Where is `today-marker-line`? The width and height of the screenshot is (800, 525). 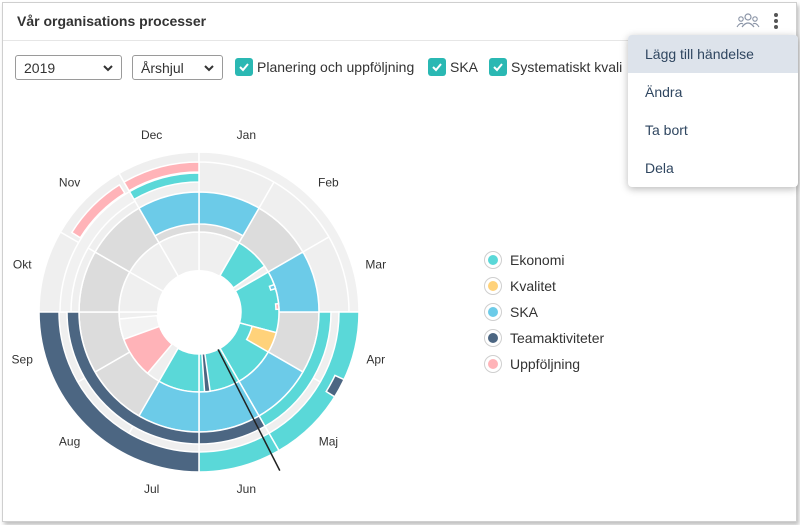 today-marker-line is located at coordinates (249, 410).